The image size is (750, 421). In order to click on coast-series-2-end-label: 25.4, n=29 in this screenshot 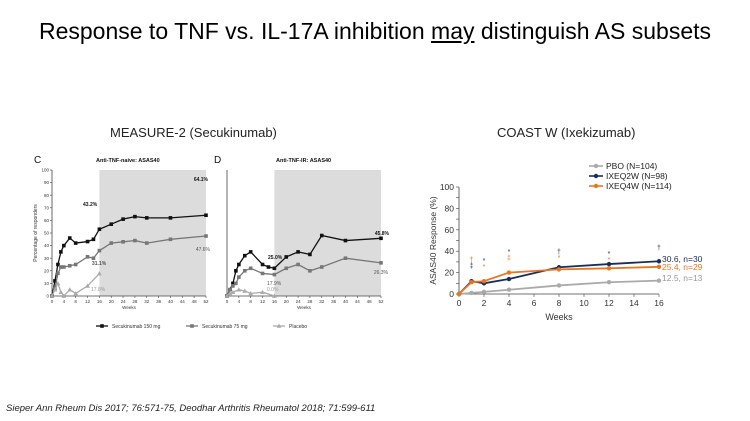, I will do `click(682, 267)`.